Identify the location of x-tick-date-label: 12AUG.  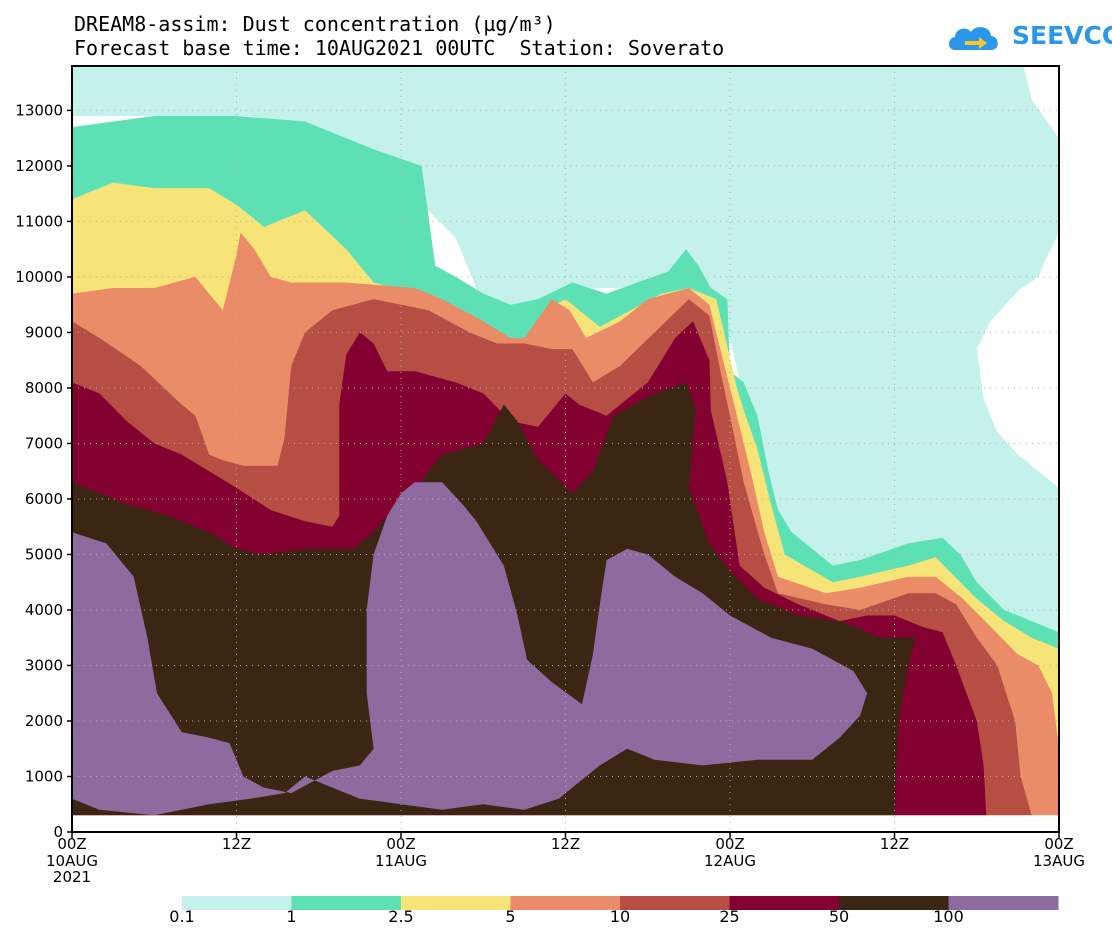
(730, 861).